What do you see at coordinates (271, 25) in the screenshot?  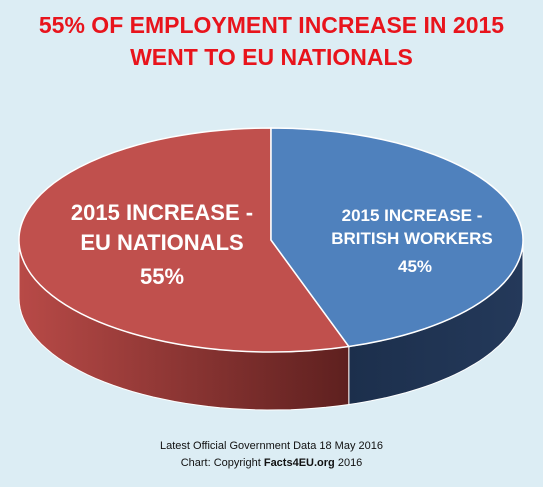 I see `chart-title: 55% OF EMPLOYMENT INCREASE IN 2015` at bounding box center [271, 25].